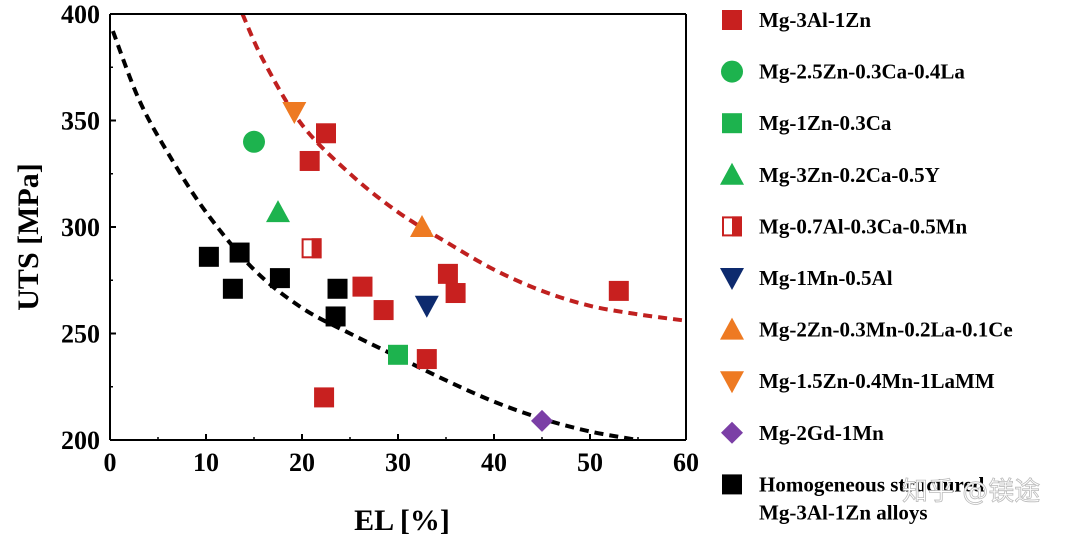 The height and width of the screenshot is (536, 1080). What do you see at coordinates (826, 278) in the screenshot?
I see `legend-label-6: Mg-1Mn-0.5Al` at bounding box center [826, 278].